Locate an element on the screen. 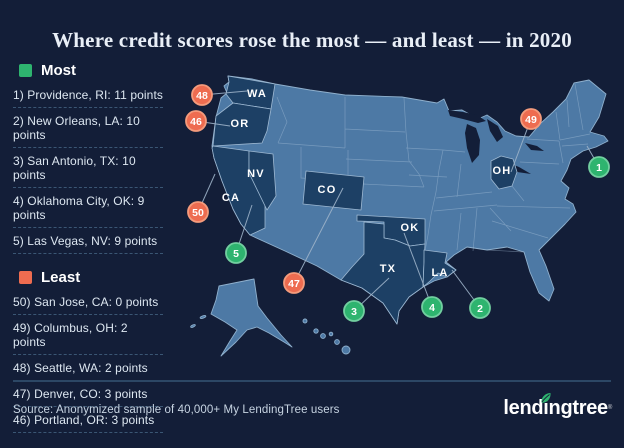 The image size is (624, 448). map-marker-2: 2 is located at coordinates (480, 308).